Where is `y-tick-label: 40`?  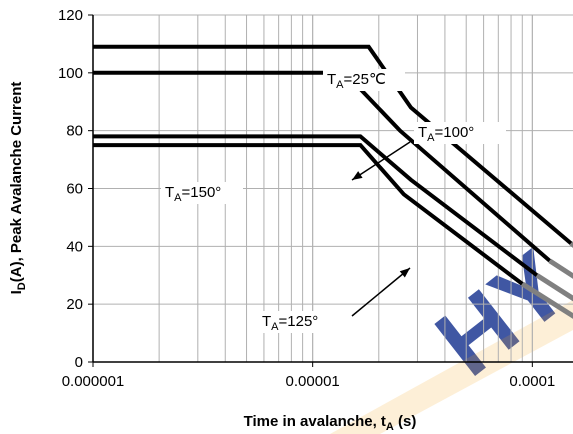
y-tick-label: 40 is located at coordinates (74, 246).